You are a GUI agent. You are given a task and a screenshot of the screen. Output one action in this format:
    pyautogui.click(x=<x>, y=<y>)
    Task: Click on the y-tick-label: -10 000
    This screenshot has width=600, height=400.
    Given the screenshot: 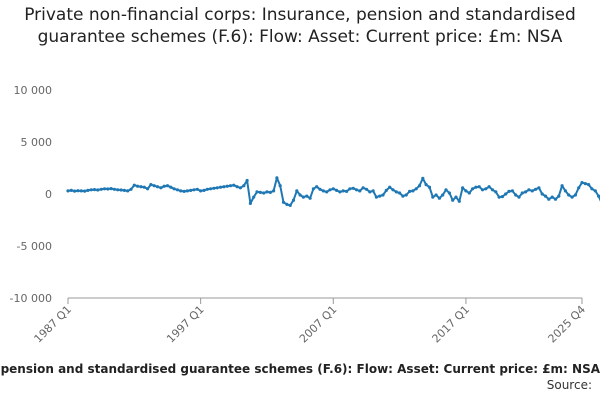 What is the action you would take?
    pyautogui.click(x=31, y=298)
    